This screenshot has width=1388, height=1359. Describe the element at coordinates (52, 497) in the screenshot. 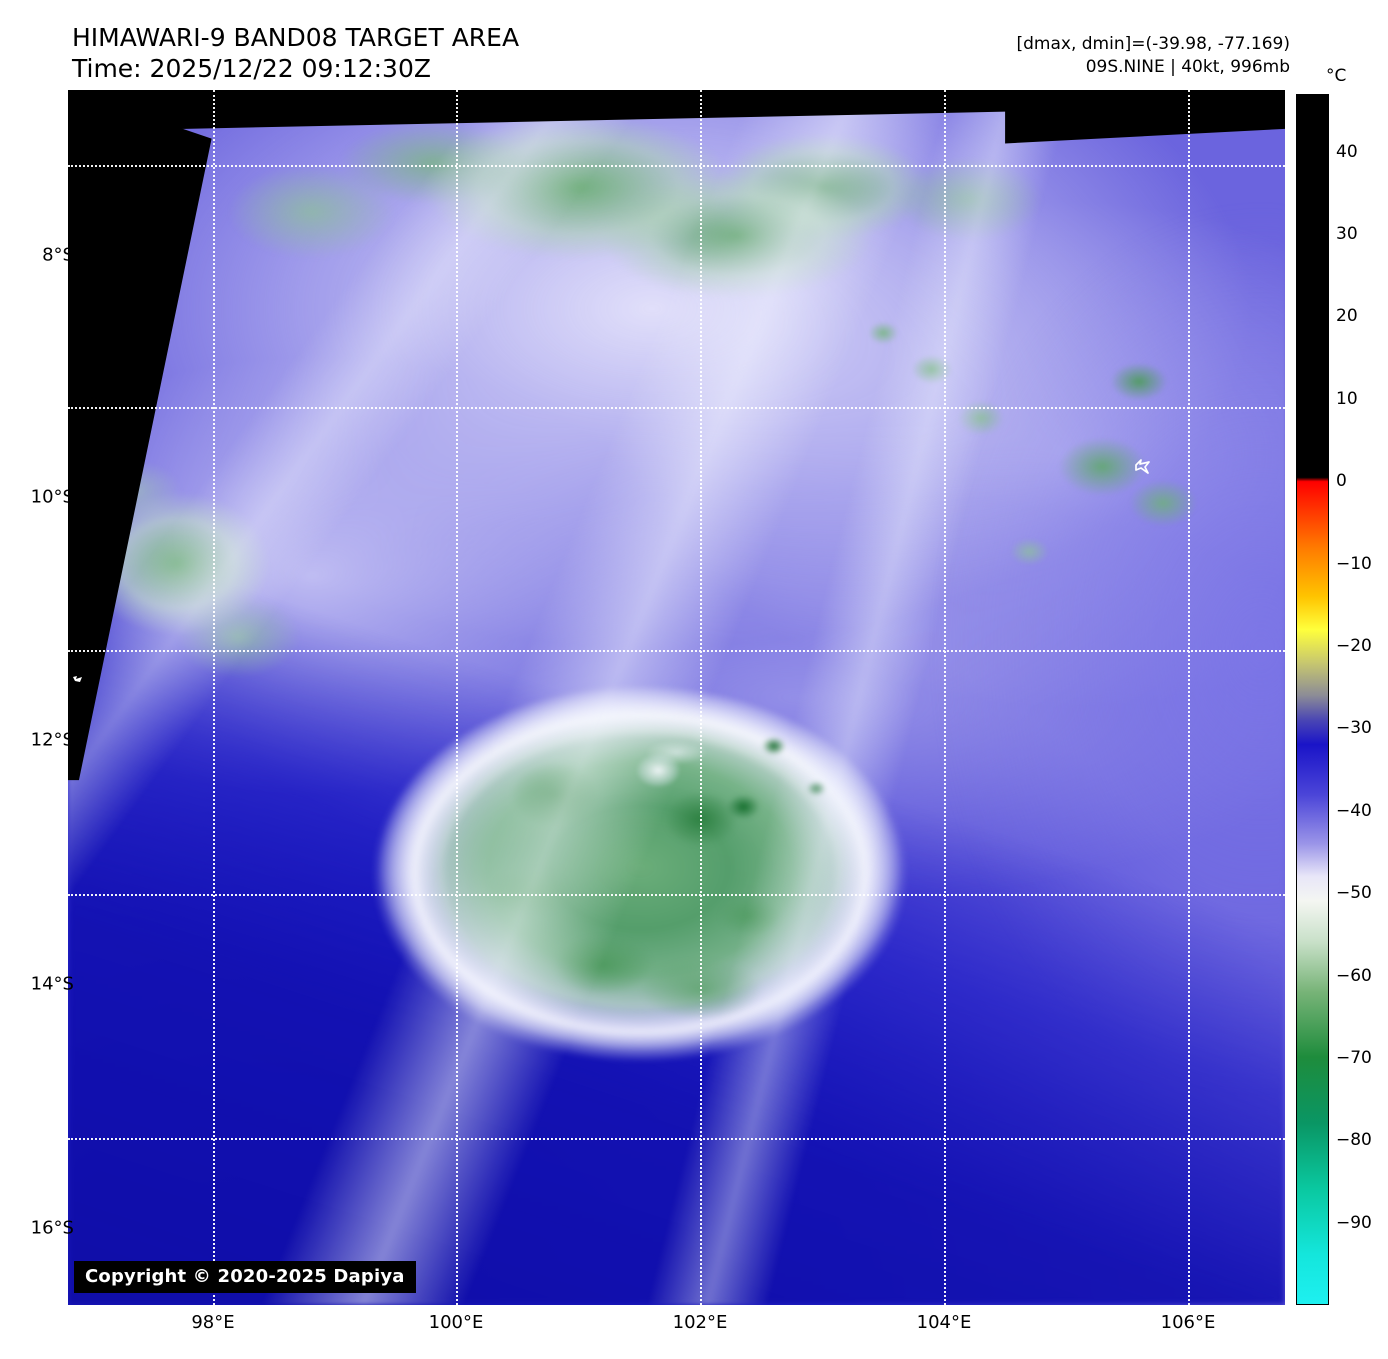

I see `y-tick-label-10s: 10°S` at that location.